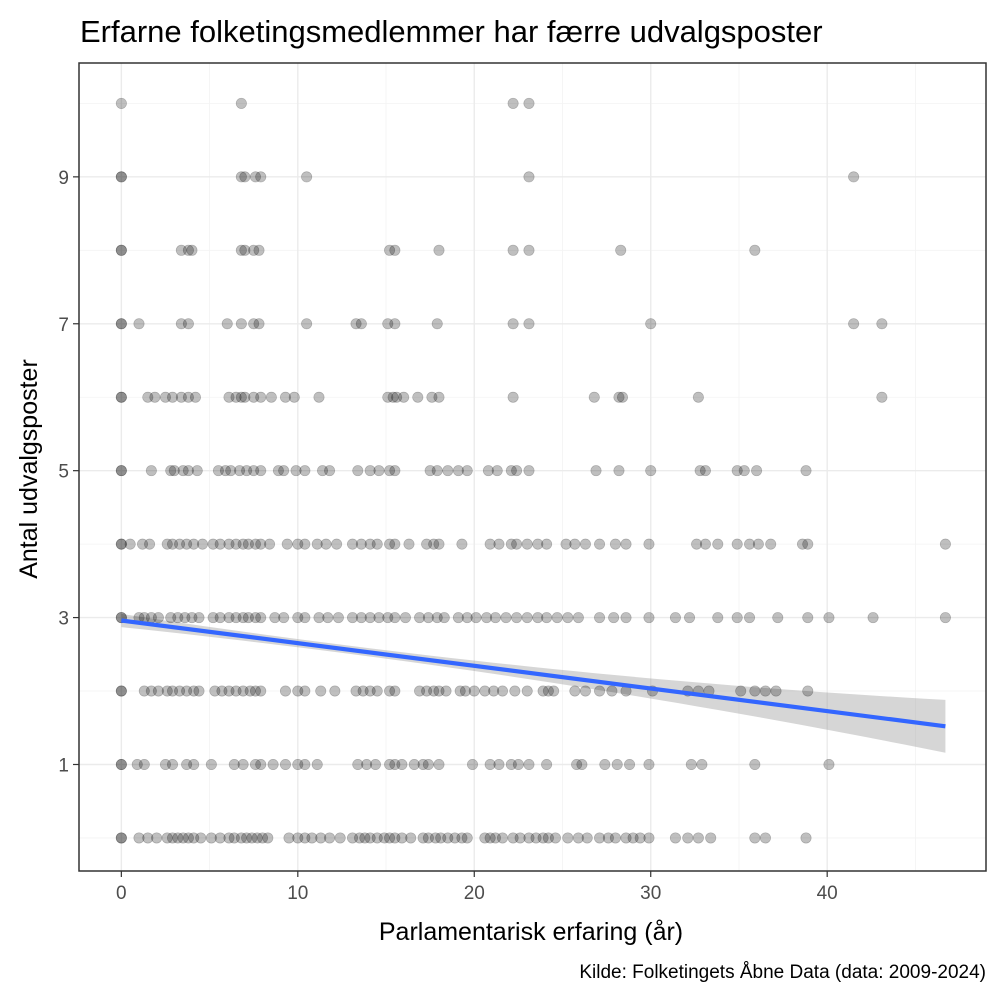 Image resolution: width=1000 pixels, height=1000 pixels. I want to click on y-tick-label: 7, so click(63, 325).